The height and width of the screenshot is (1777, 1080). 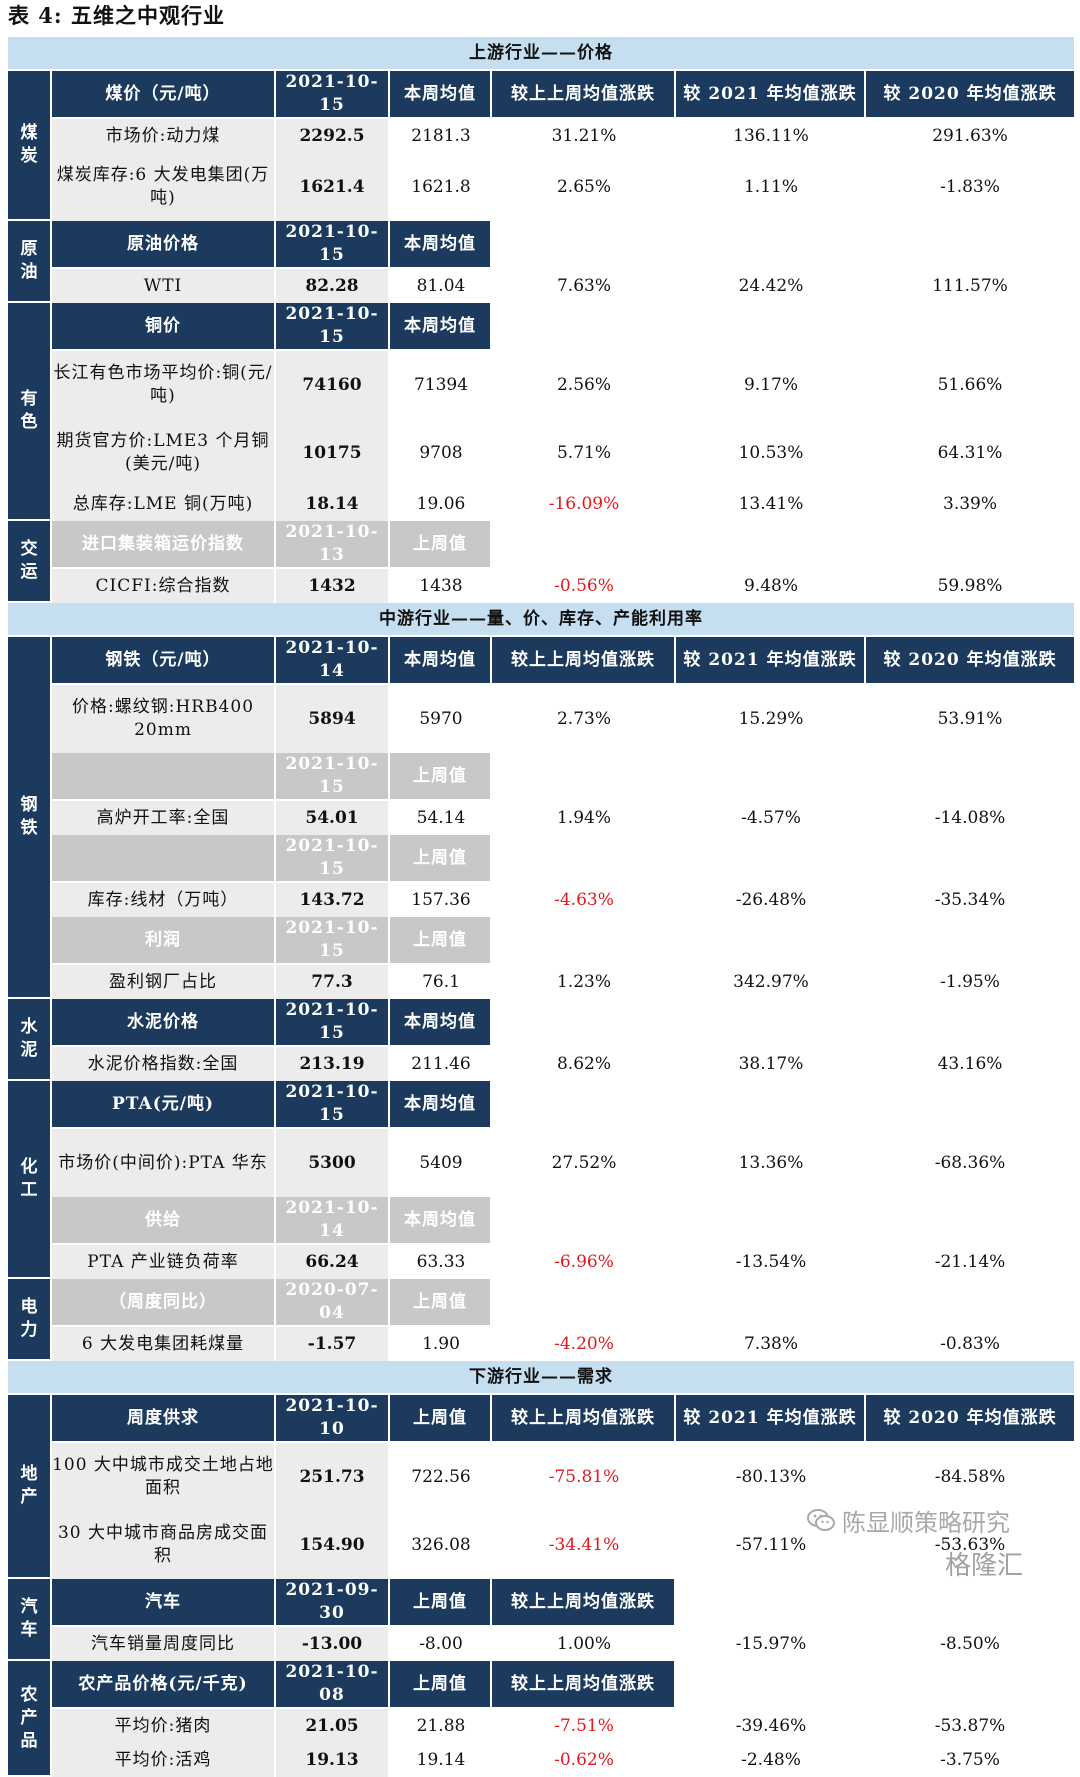 What do you see at coordinates (441, 1163) in the screenshot?
I see `average-value: 5409` at bounding box center [441, 1163].